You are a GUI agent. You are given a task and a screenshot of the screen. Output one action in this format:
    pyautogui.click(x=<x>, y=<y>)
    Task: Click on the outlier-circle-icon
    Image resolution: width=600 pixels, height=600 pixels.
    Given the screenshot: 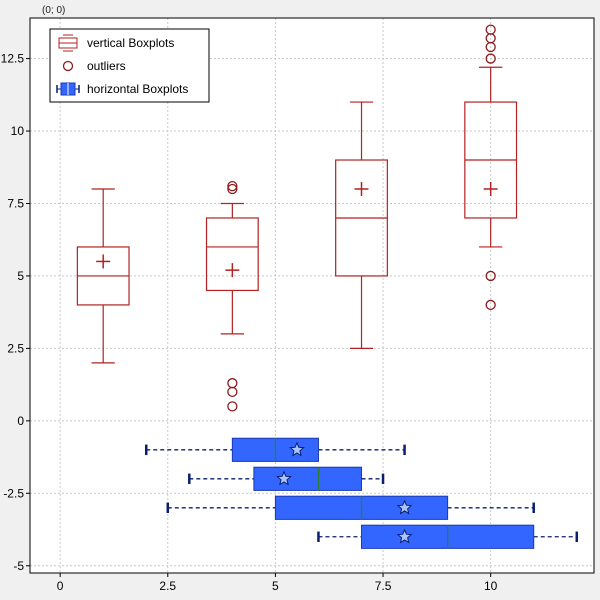 What is the action you would take?
    pyautogui.click(x=68, y=66)
    